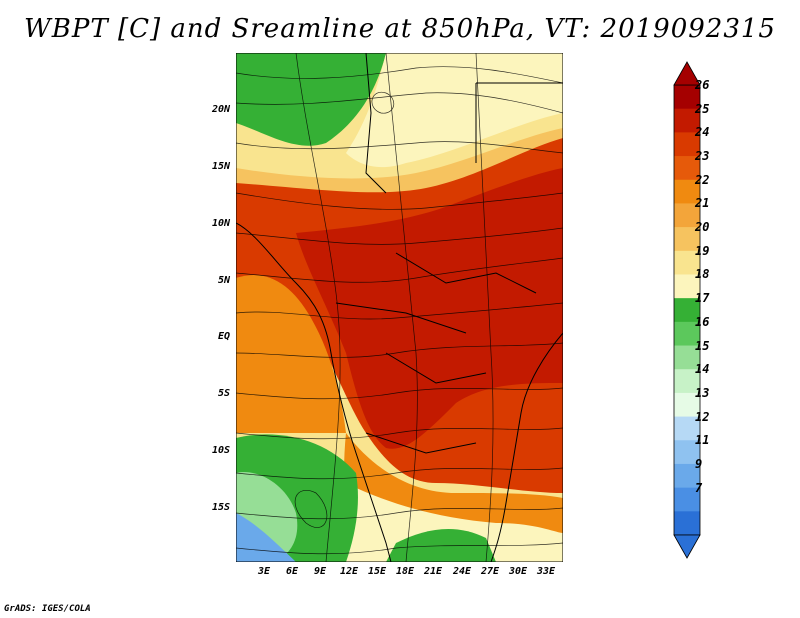 This screenshot has width=800, height=618. I want to click on y-tick-label: 20N, so click(220, 109).